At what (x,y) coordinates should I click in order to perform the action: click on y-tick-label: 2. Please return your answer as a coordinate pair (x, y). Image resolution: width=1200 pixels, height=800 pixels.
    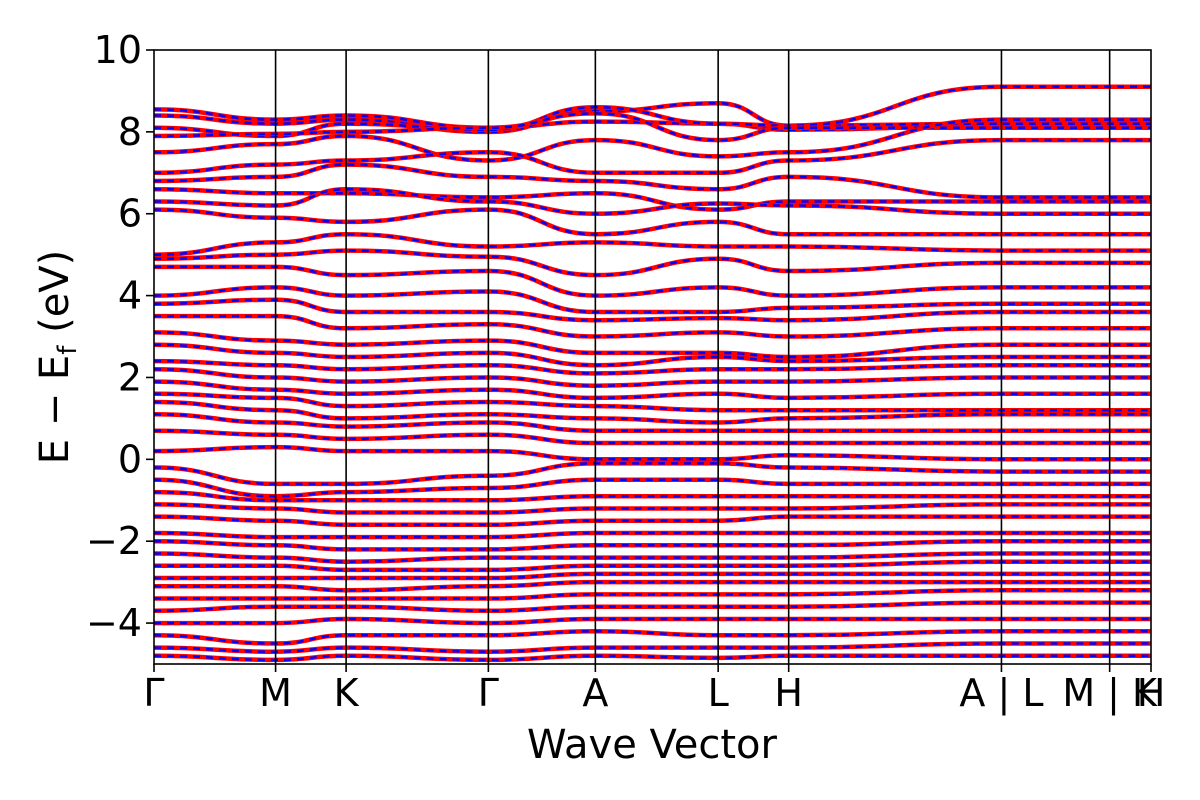
    Looking at the image, I should click on (130, 377).